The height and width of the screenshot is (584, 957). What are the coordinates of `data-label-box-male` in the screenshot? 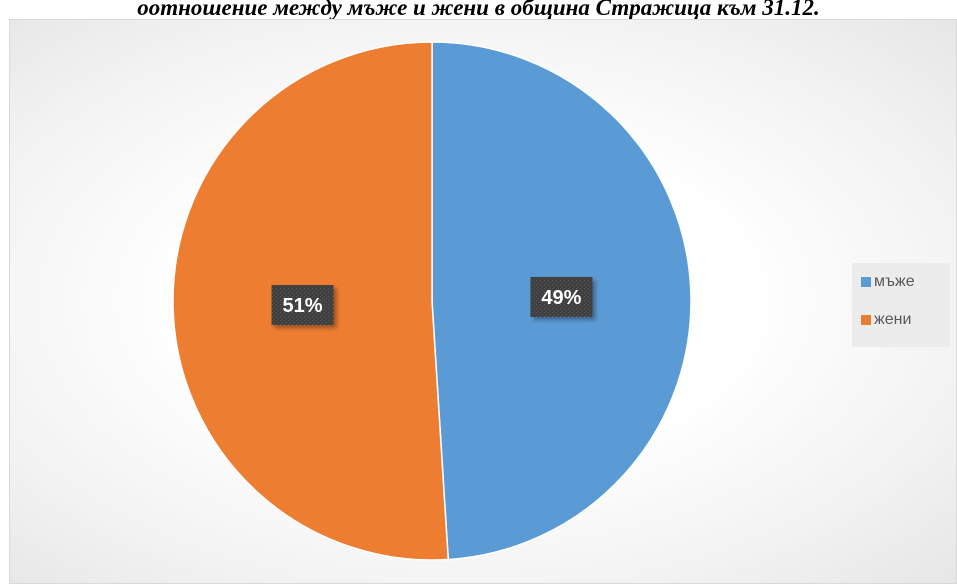 It's located at (561, 296).